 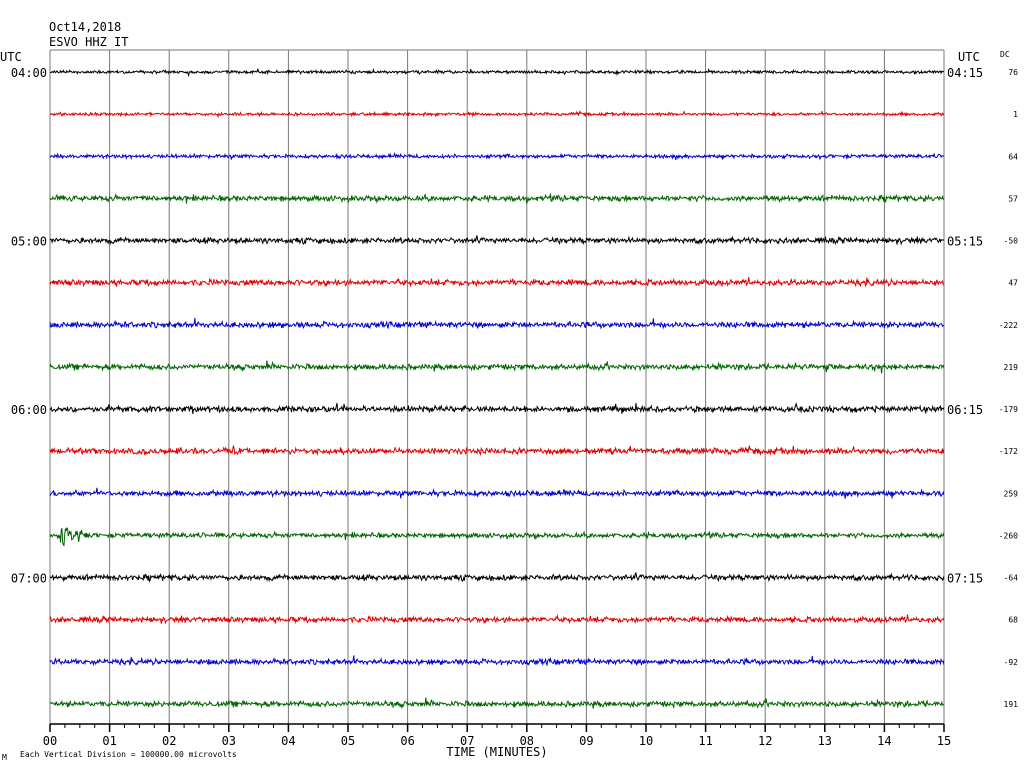 What do you see at coordinates (11, 57) in the screenshot?
I see `utc-left-label: UTC` at bounding box center [11, 57].